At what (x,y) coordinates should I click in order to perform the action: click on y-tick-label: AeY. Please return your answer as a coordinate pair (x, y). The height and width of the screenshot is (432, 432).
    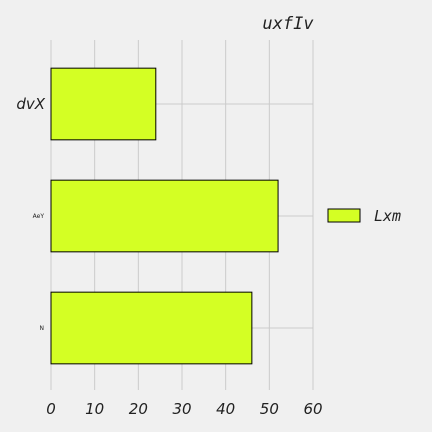
    Looking at the image, I should click on (39, 216).